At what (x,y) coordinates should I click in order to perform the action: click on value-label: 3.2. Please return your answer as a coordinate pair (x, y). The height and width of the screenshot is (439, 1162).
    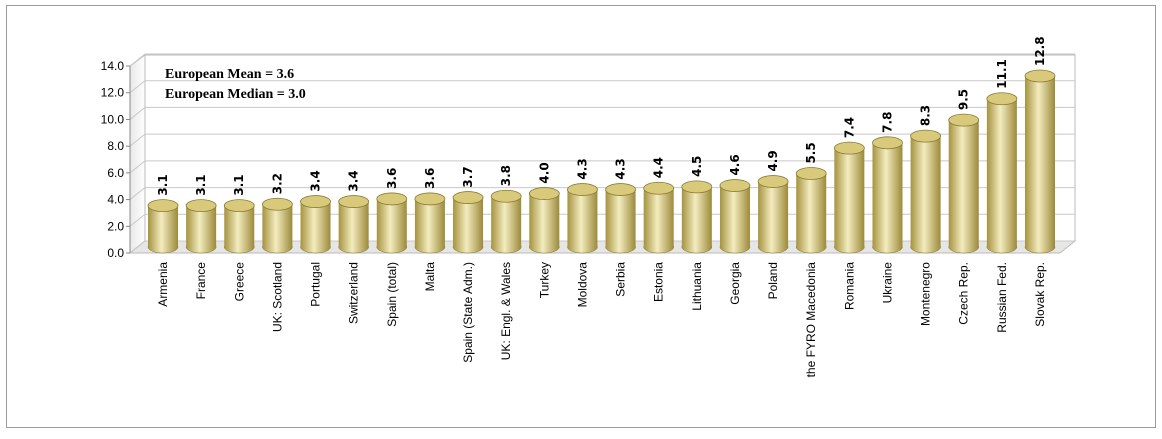
    Looking at the image, I should click on (277, 183).